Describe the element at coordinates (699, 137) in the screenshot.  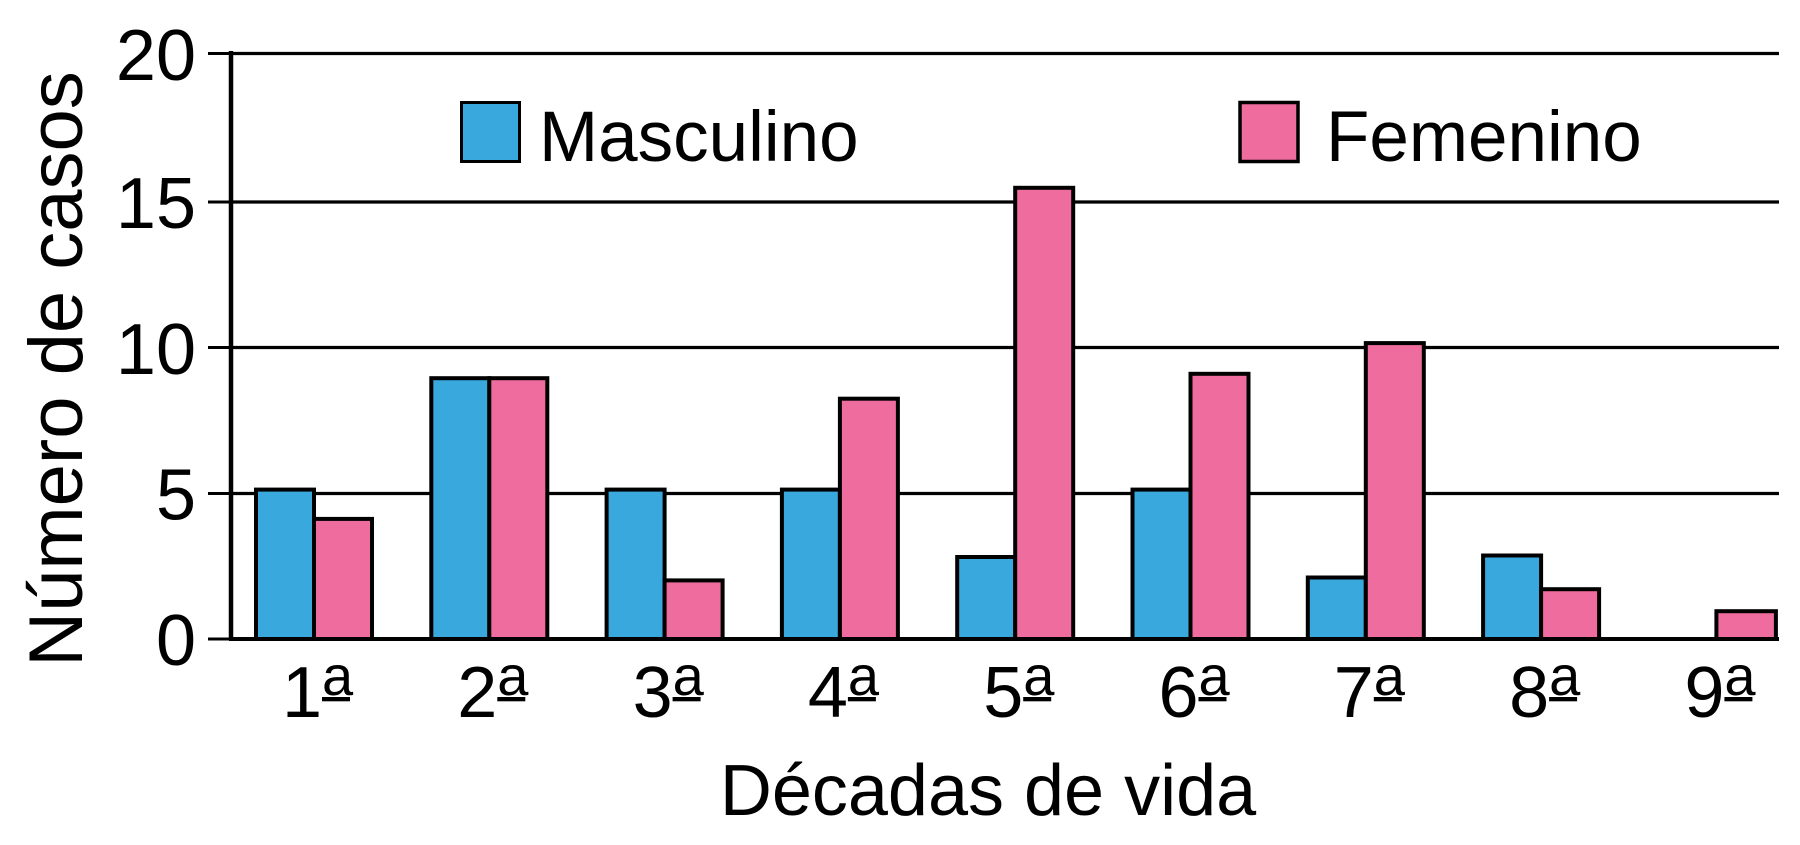
I see `svg-text: Masculino` at that location.